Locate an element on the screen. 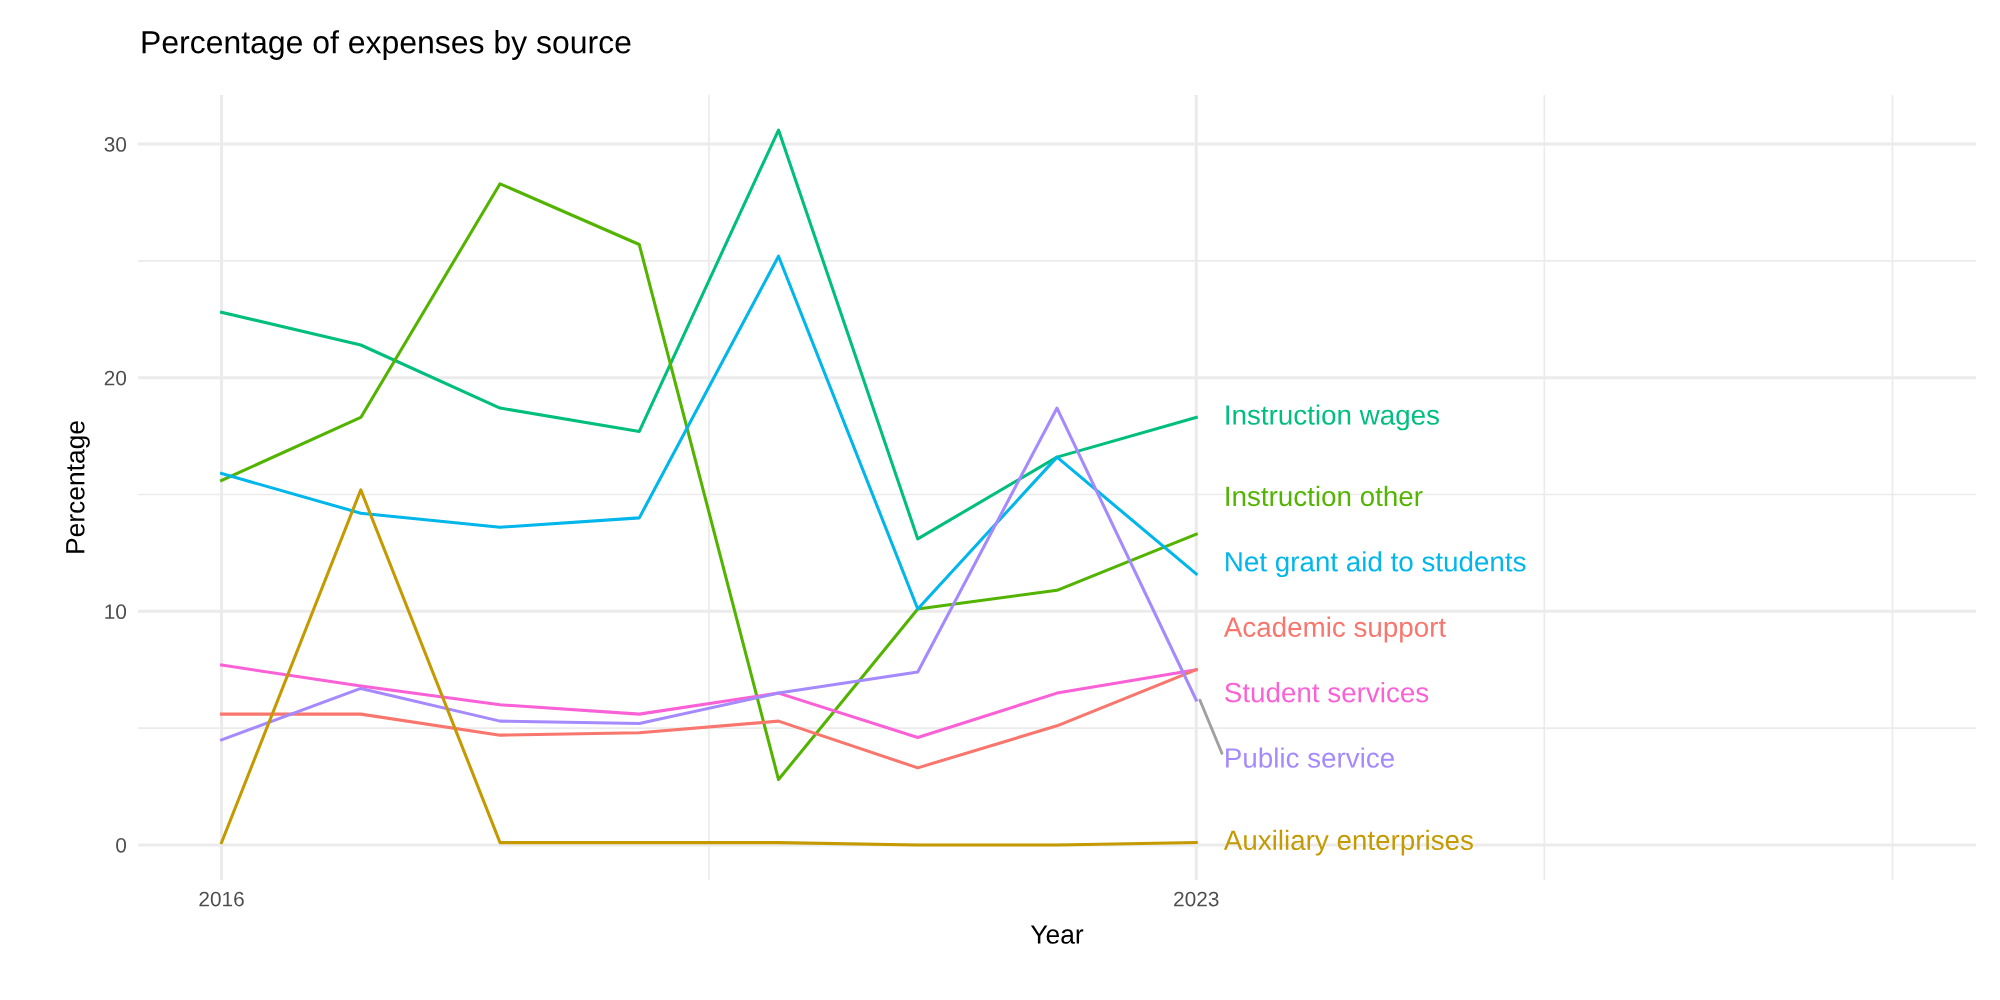 The image size is (2000, 1000). series-label: Academic support is located at coordinates (1334, 629).